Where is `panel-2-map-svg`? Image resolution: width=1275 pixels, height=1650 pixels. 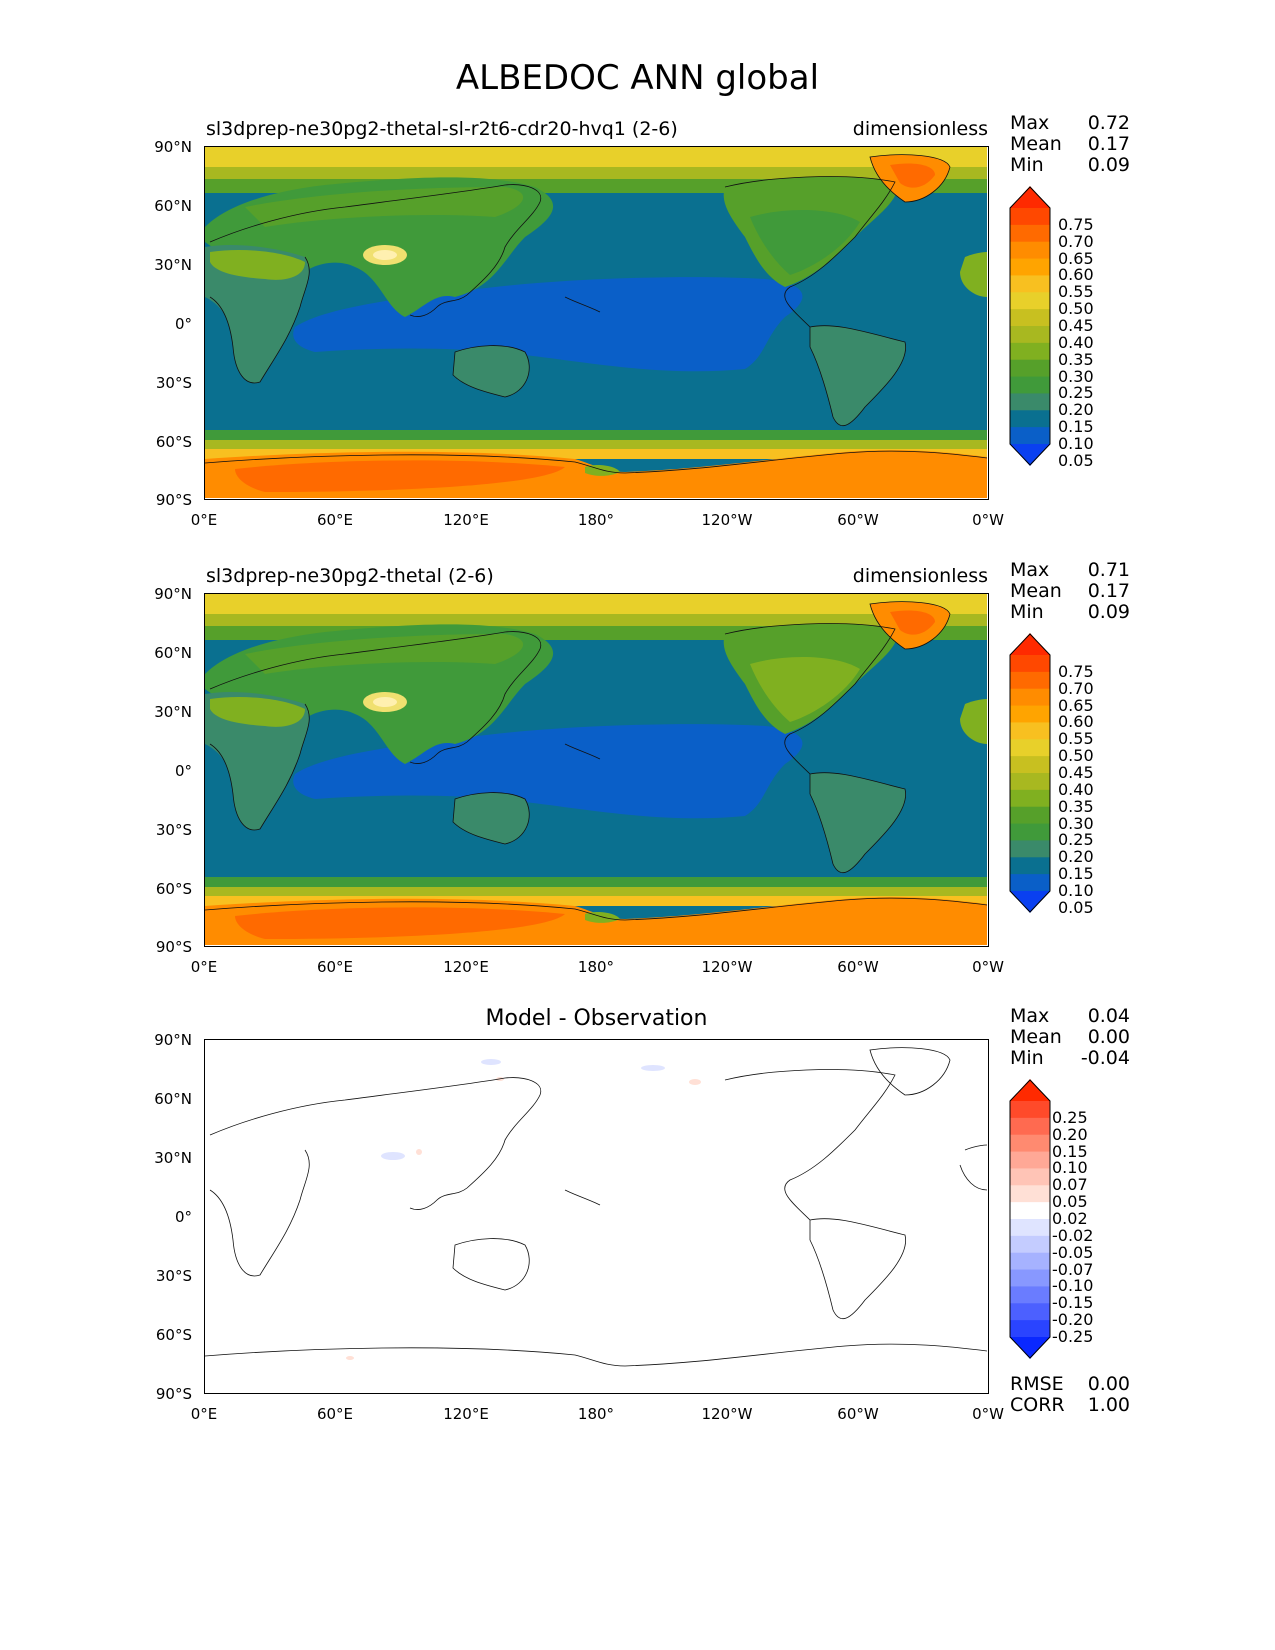
panel-2-map-svg is located at coordinates (596, 769).